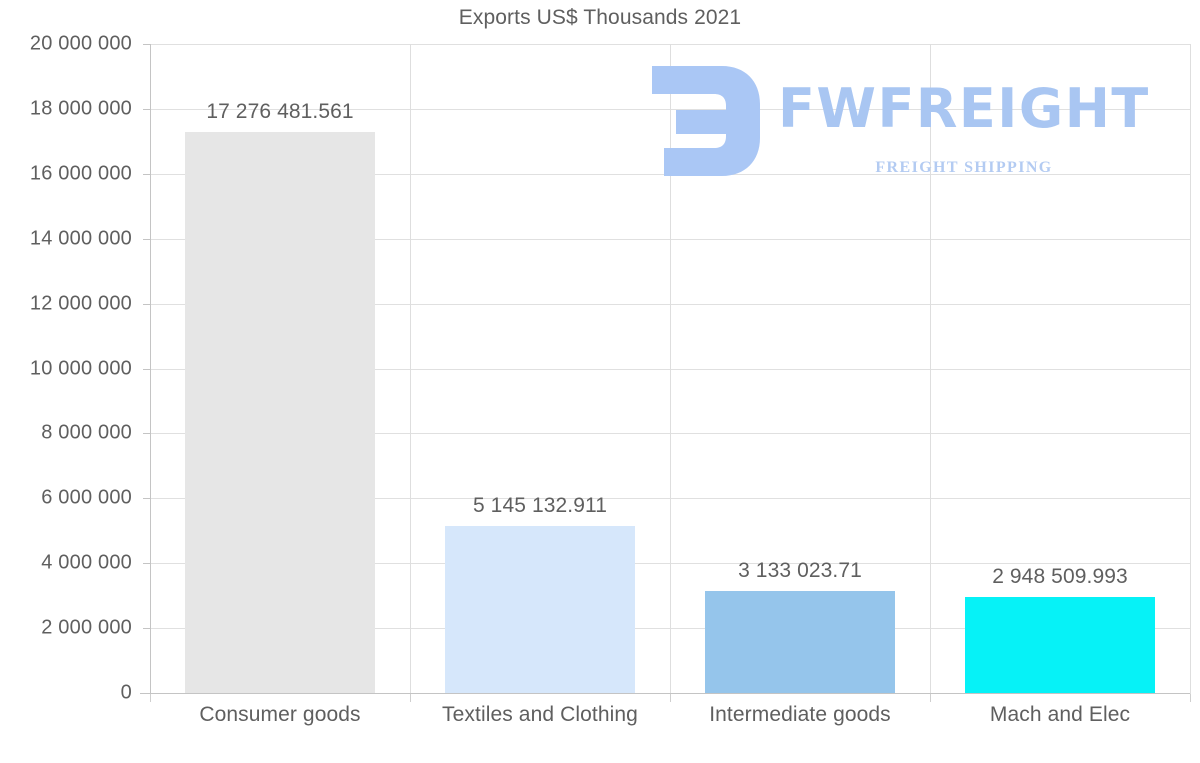  Describe the element at coordinates (665, 693) in the screenshot. I see `x-axis-line` at that location.